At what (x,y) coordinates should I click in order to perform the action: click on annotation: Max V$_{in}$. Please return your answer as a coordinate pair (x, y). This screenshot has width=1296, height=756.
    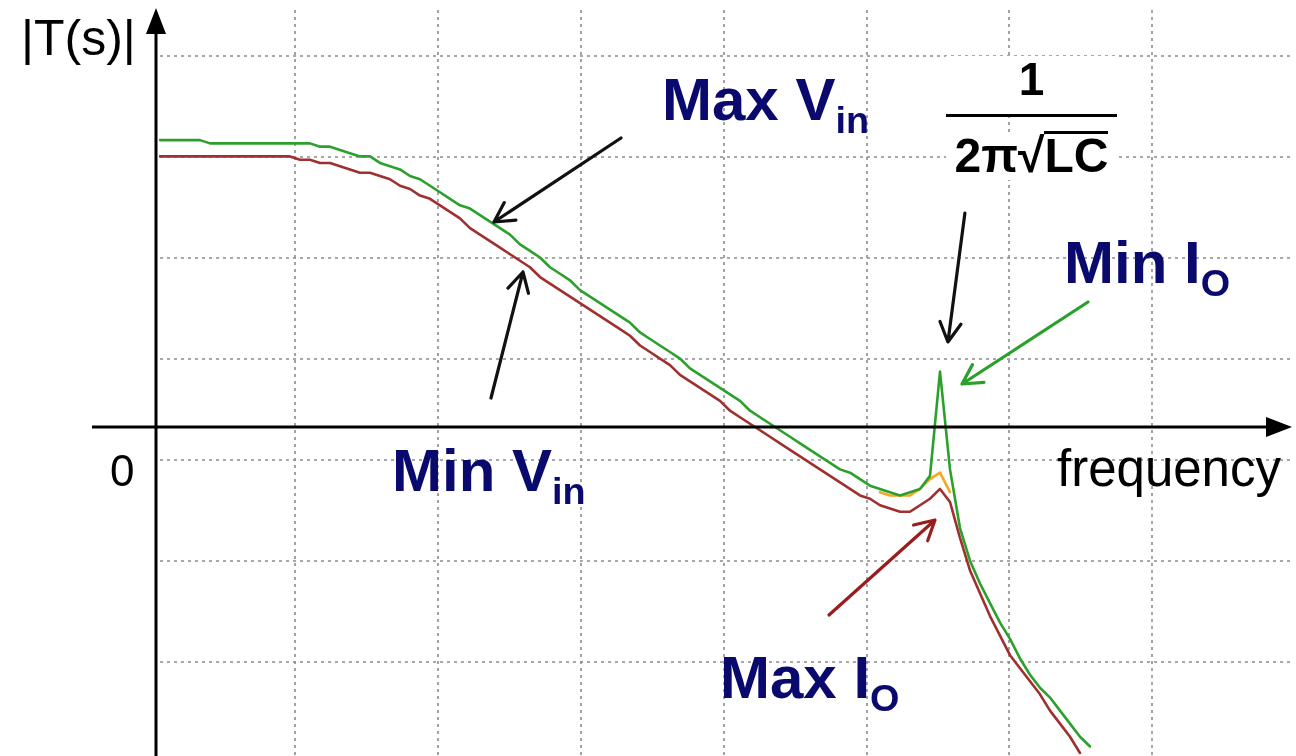
    Looking at the image, I should click on (766, 104).